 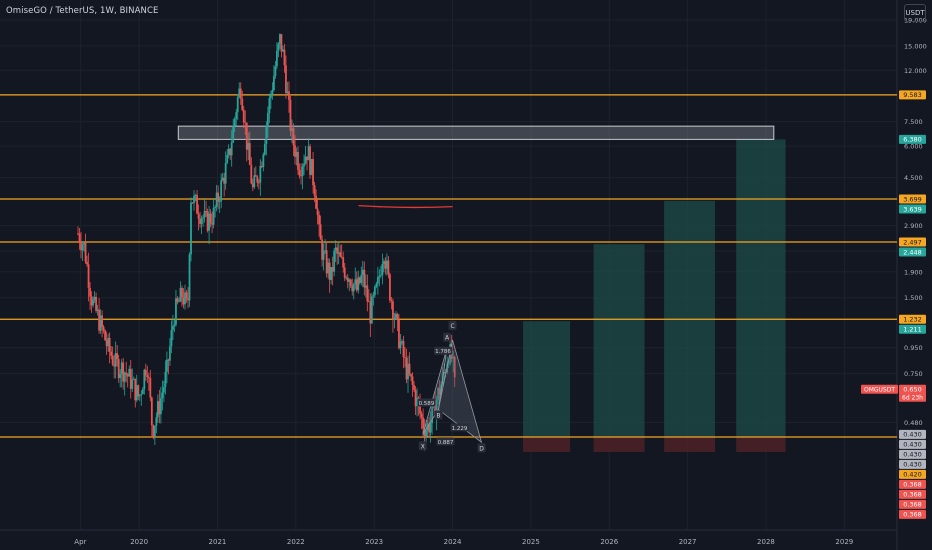 What do you see at coordinates (766, 542) in the screenshot?
I see `x-tick-label: 2028` at bounding box center [766, 542].